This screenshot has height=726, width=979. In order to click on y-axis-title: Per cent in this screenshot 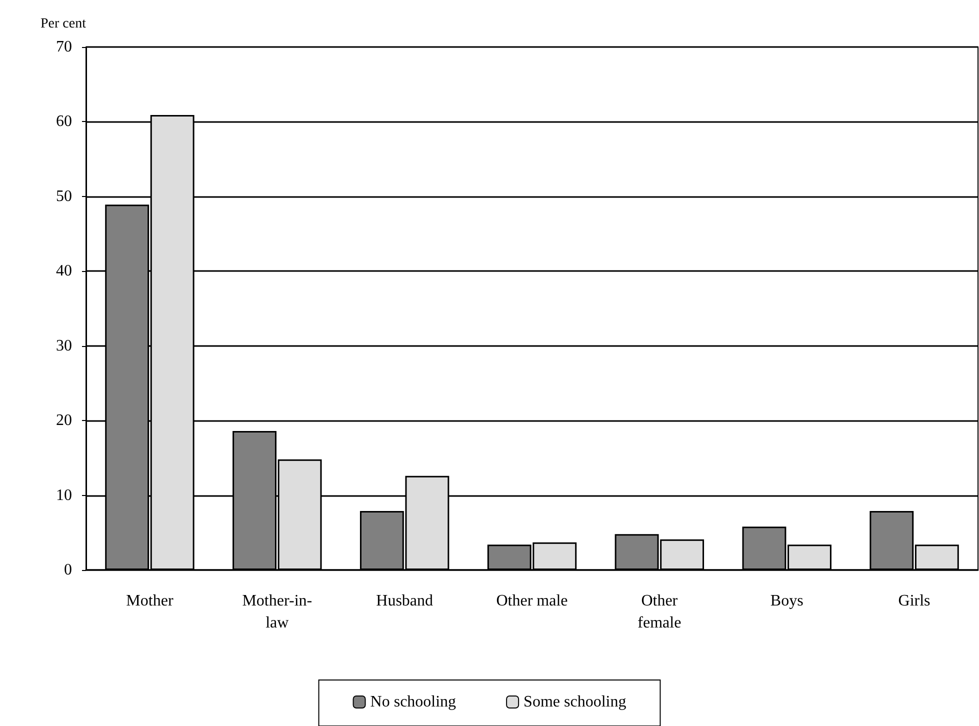, I will do `click(63, 24)`.